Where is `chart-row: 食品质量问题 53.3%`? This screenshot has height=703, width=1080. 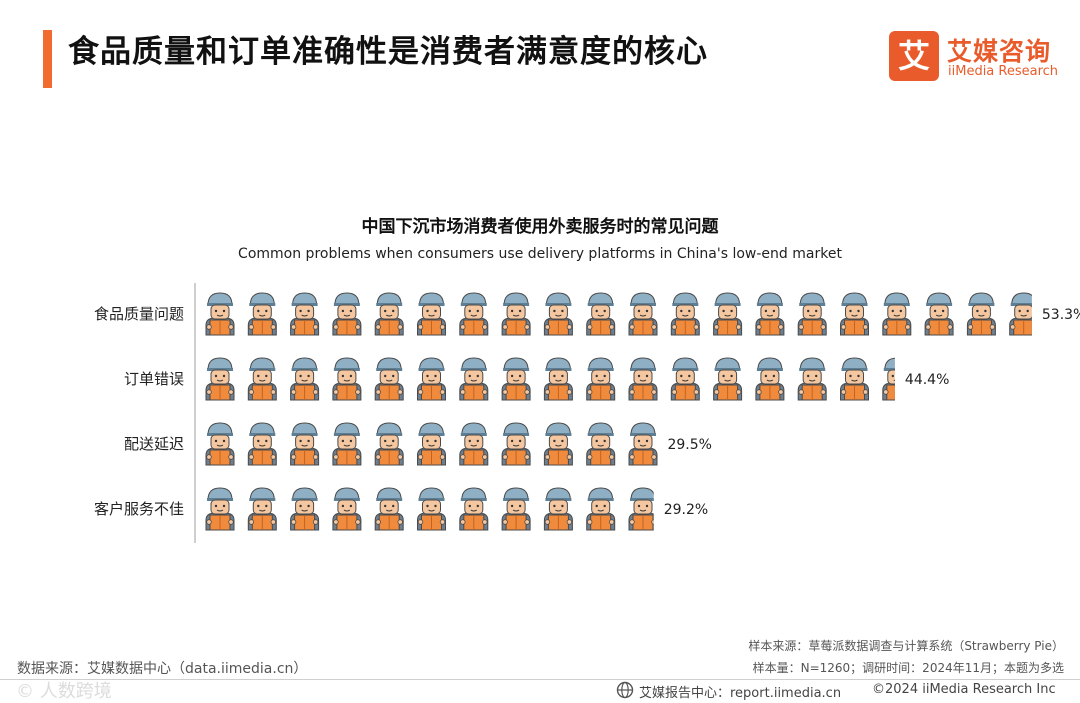
chart-row: 食品质量问题 53.3% is located at coordinates (587, 314).